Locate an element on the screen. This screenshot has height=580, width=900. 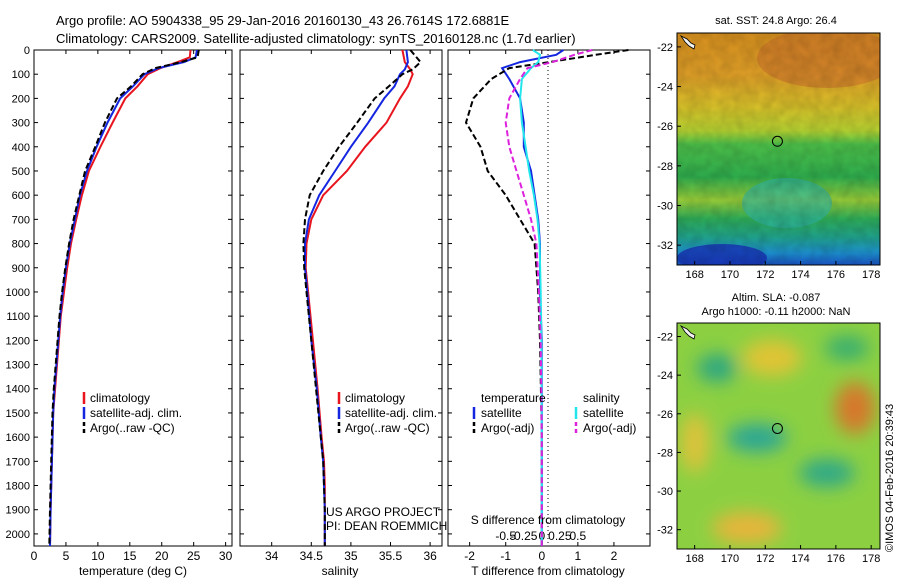
sla-map-y-tick-label: -32 is located at coordinates (665, 531).